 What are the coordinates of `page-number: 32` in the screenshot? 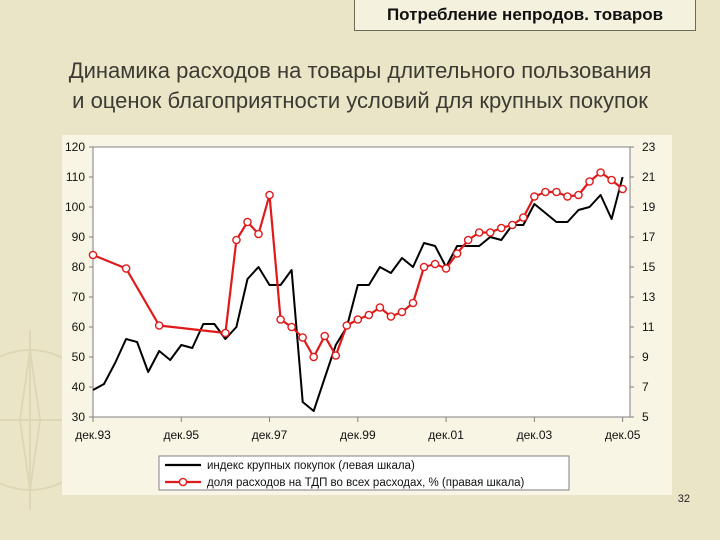 It's located at (683, 499).